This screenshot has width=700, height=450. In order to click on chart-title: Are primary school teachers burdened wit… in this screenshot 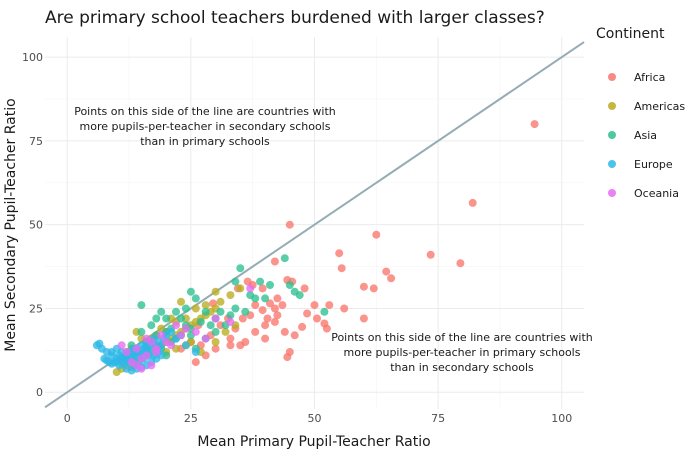, I will do `click(295, 18)`.